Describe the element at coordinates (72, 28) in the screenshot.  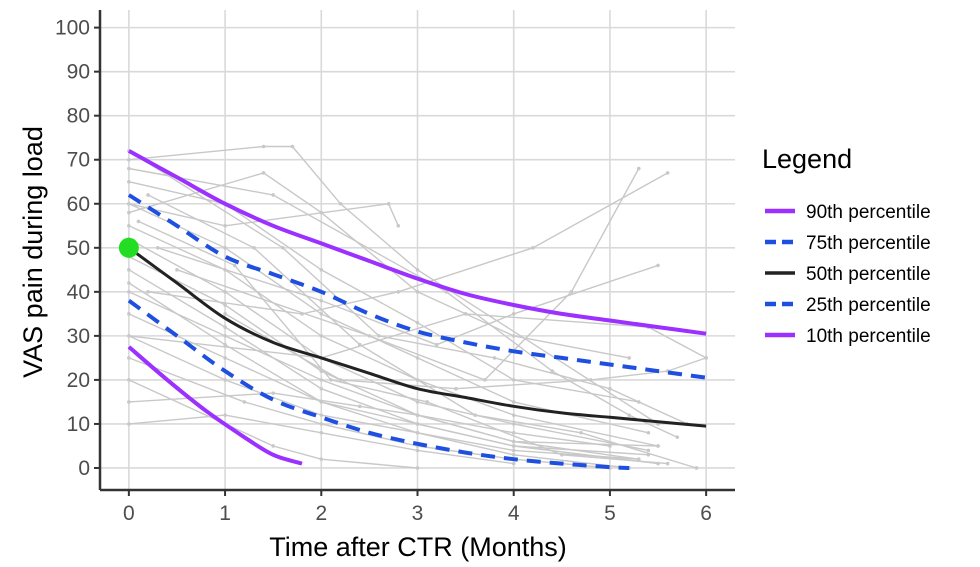
I see `y-tick-label: 100` at that location.